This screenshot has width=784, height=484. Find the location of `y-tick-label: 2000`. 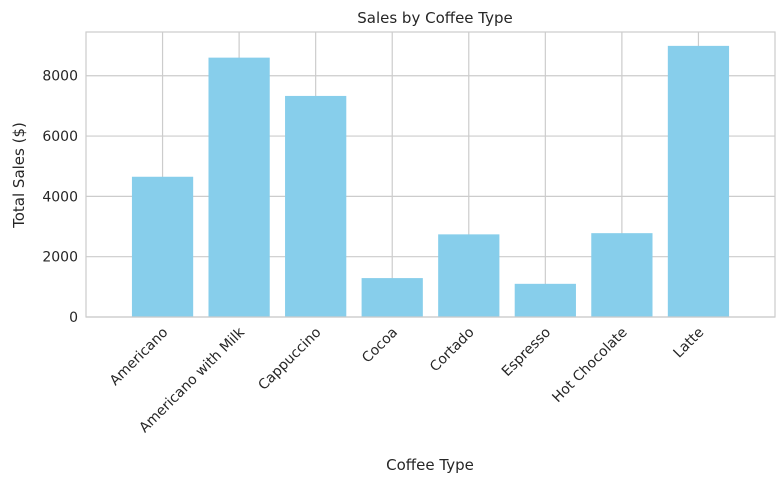

y-tick-label: 2000 is located at coordinates (60, 258).